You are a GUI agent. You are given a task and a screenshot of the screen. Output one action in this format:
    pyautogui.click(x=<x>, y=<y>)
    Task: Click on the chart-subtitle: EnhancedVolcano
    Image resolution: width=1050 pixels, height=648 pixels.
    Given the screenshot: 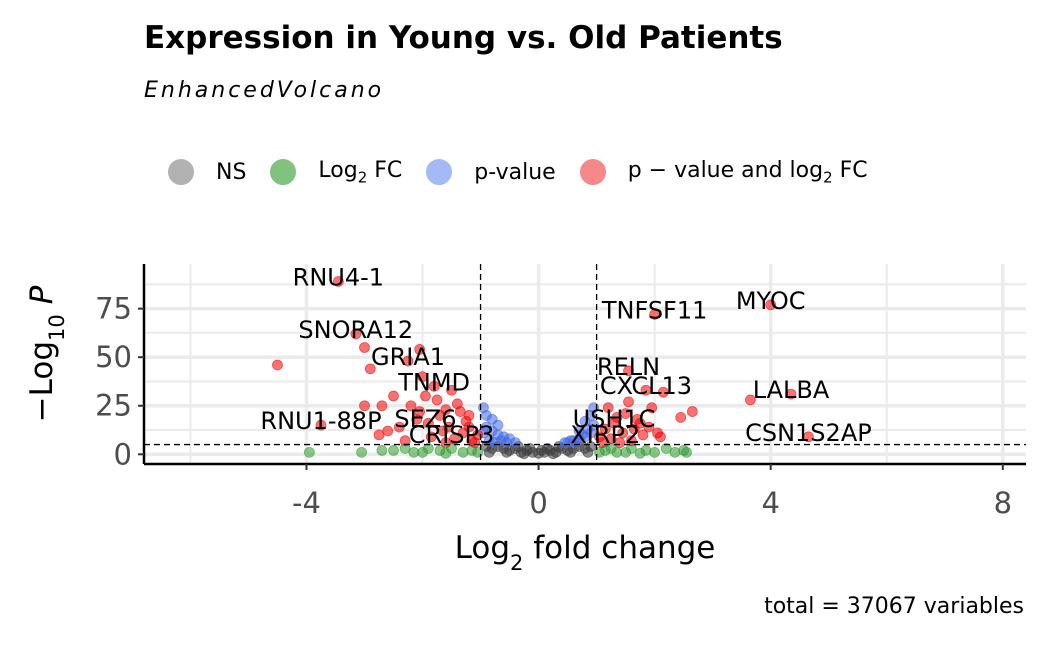 What is the action you would take?
    pyautogui.click(x=264, y=90)
    